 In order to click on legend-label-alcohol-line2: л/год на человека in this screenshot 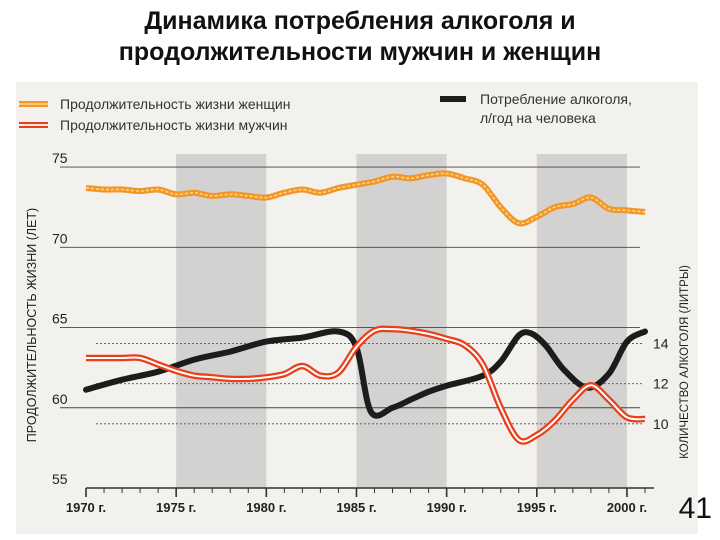, I will do `click(538, 118)`.